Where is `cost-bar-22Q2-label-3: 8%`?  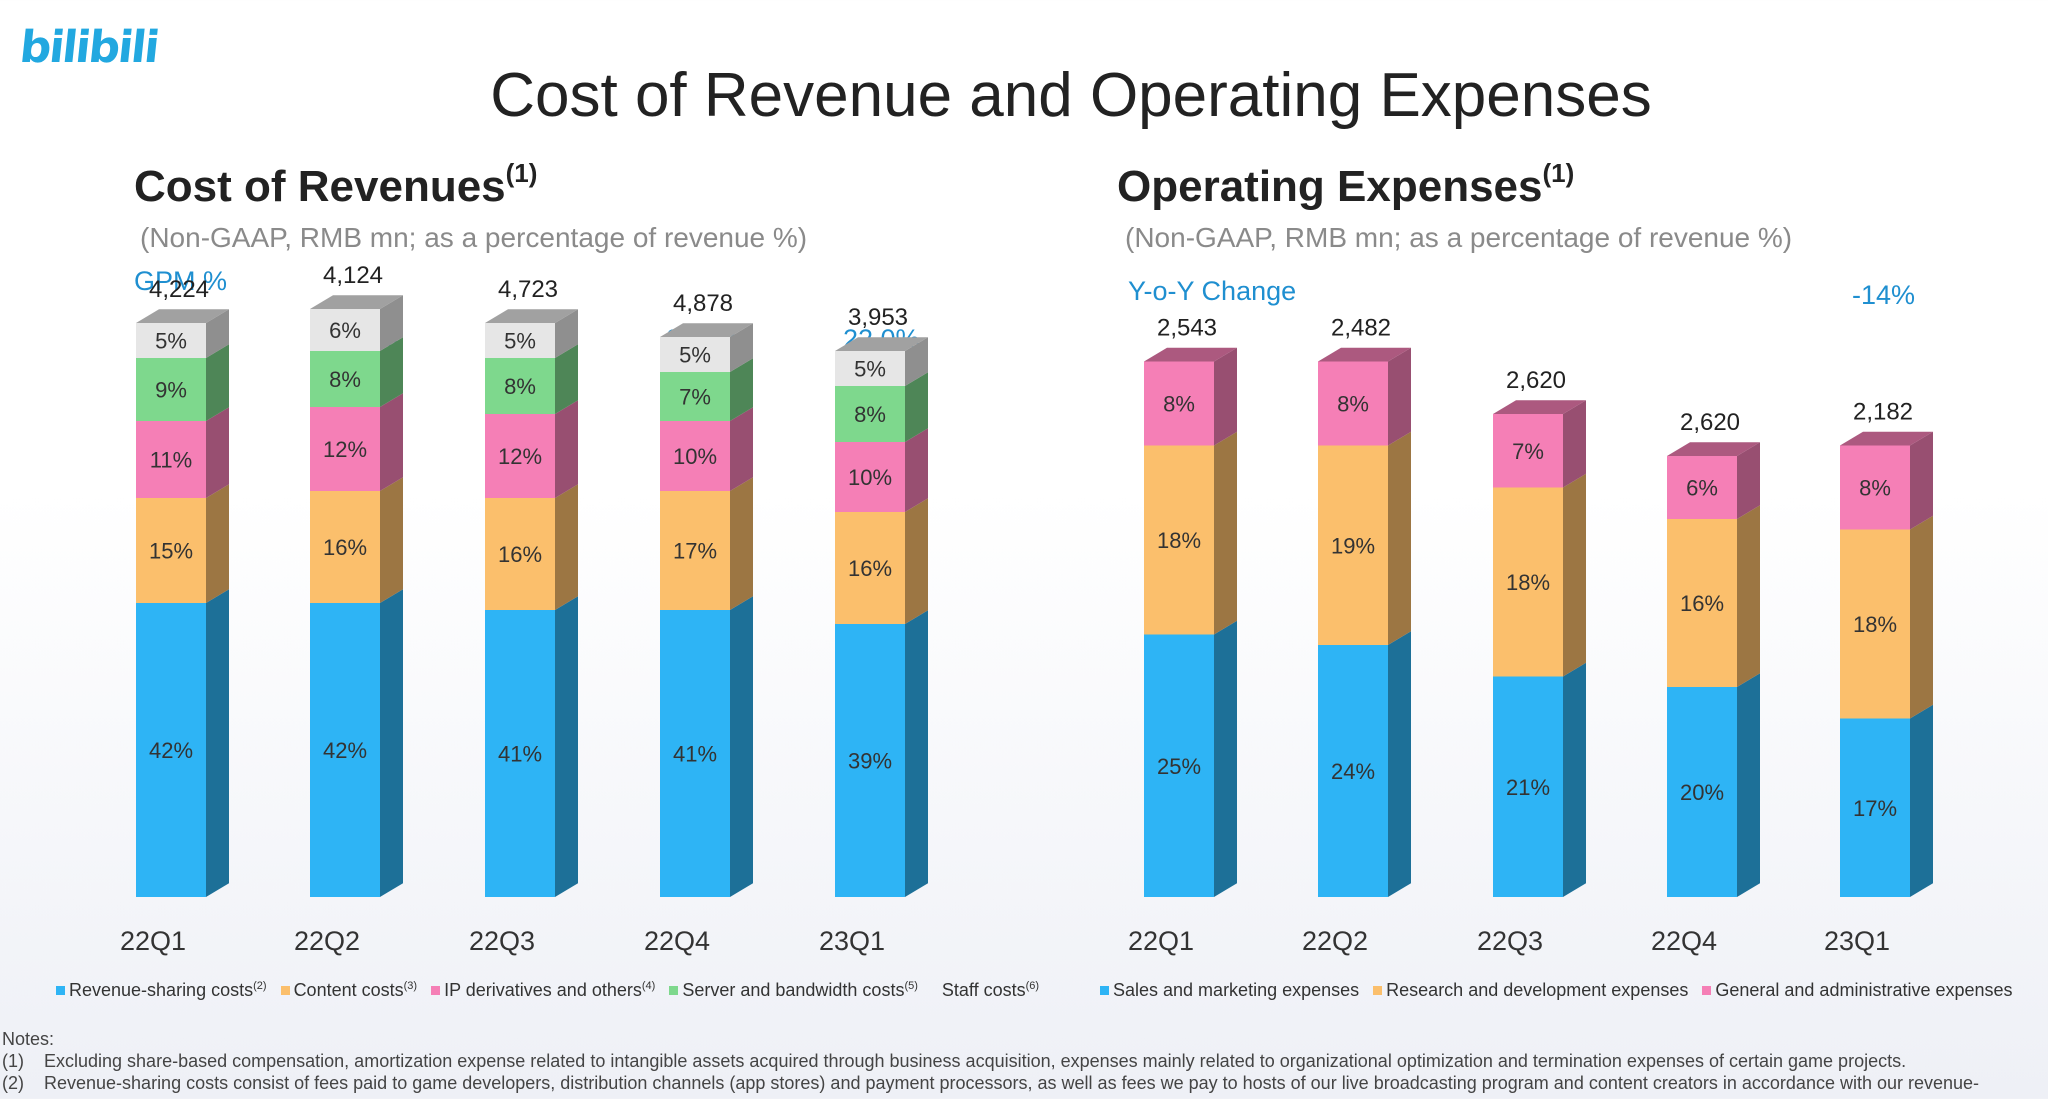
cost-bar-22Q2-label-3: 8% is located at coordinates (345, 379).